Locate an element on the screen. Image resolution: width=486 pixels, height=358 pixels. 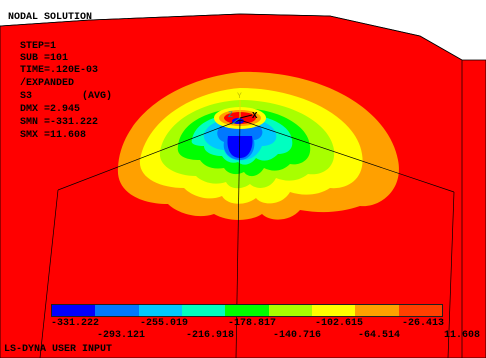
legend-label-3: -255.019 is located at coordinates (164, 323).